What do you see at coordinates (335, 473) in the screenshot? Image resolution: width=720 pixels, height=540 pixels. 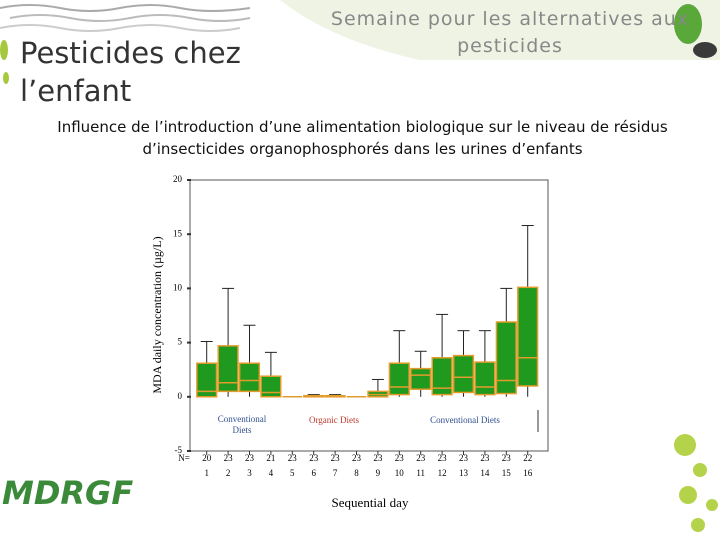 I see `x-tick-label: 7` at bounding box center [335, 473].